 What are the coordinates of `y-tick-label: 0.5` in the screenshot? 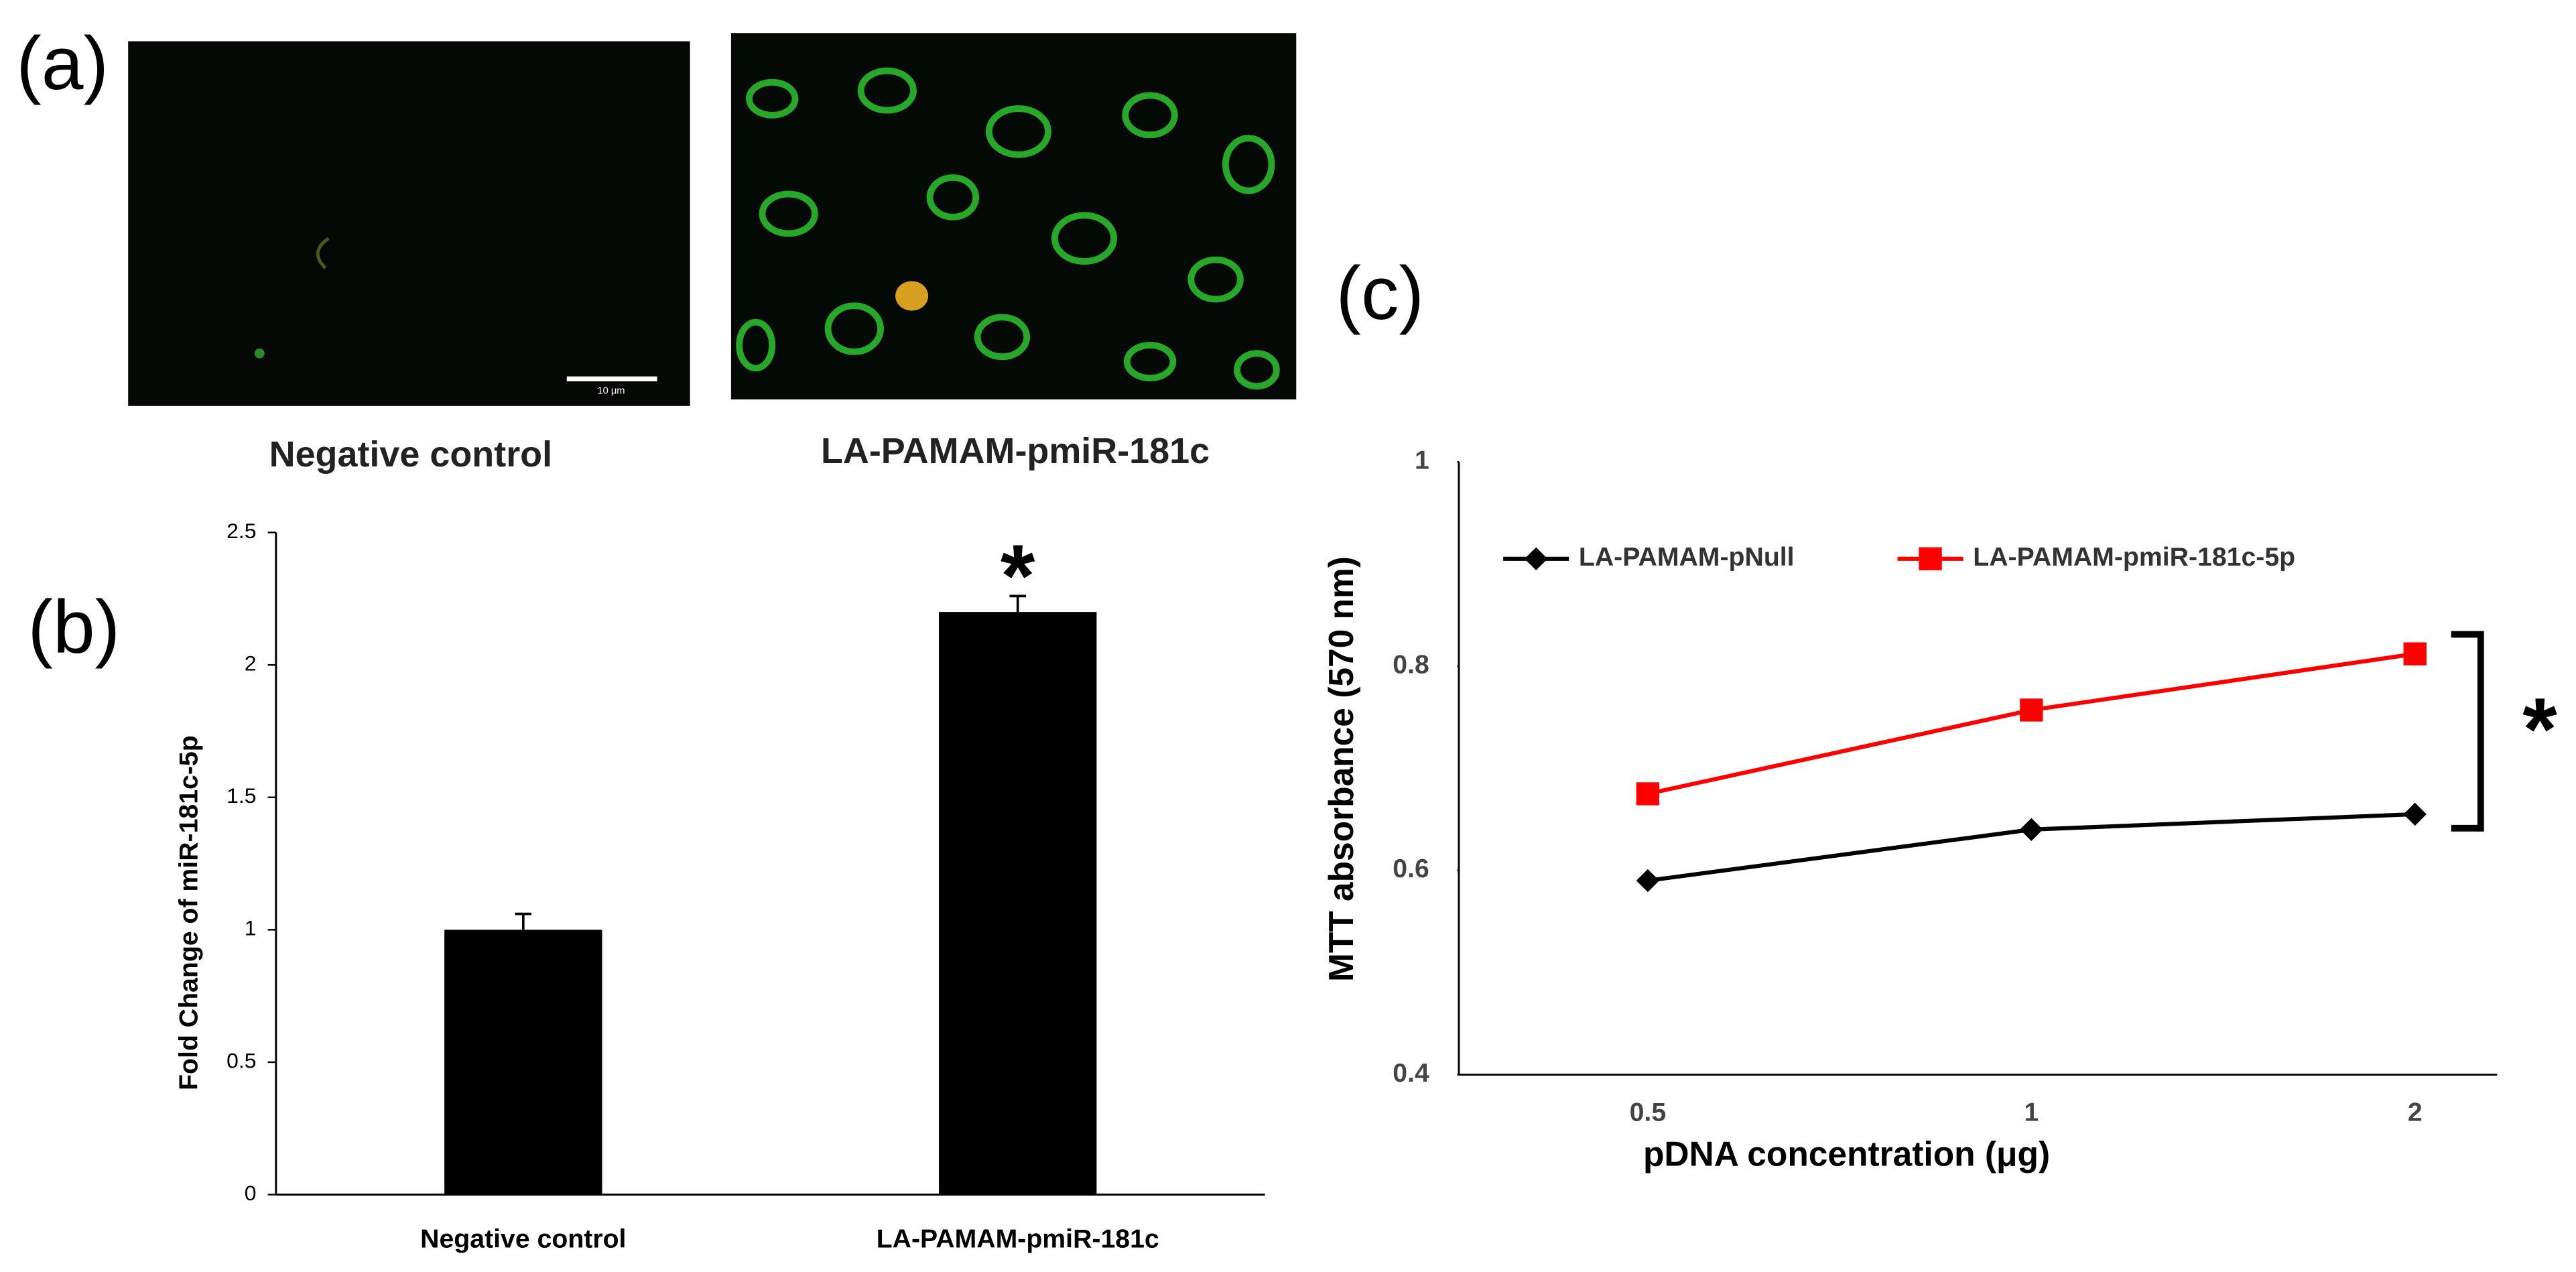 It's located at (241, 1060).